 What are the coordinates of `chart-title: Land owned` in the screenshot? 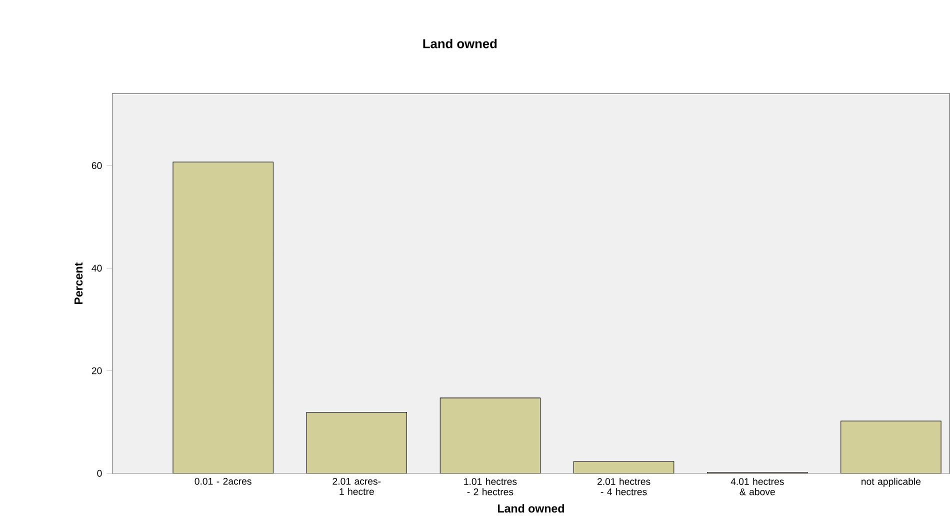 It's located at (460, 43).